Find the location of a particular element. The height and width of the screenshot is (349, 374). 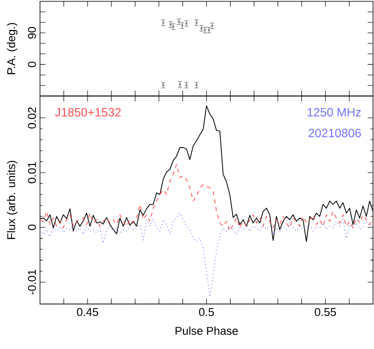

x-axis-title: Pulse Phase is located at coordinates (207, 330).